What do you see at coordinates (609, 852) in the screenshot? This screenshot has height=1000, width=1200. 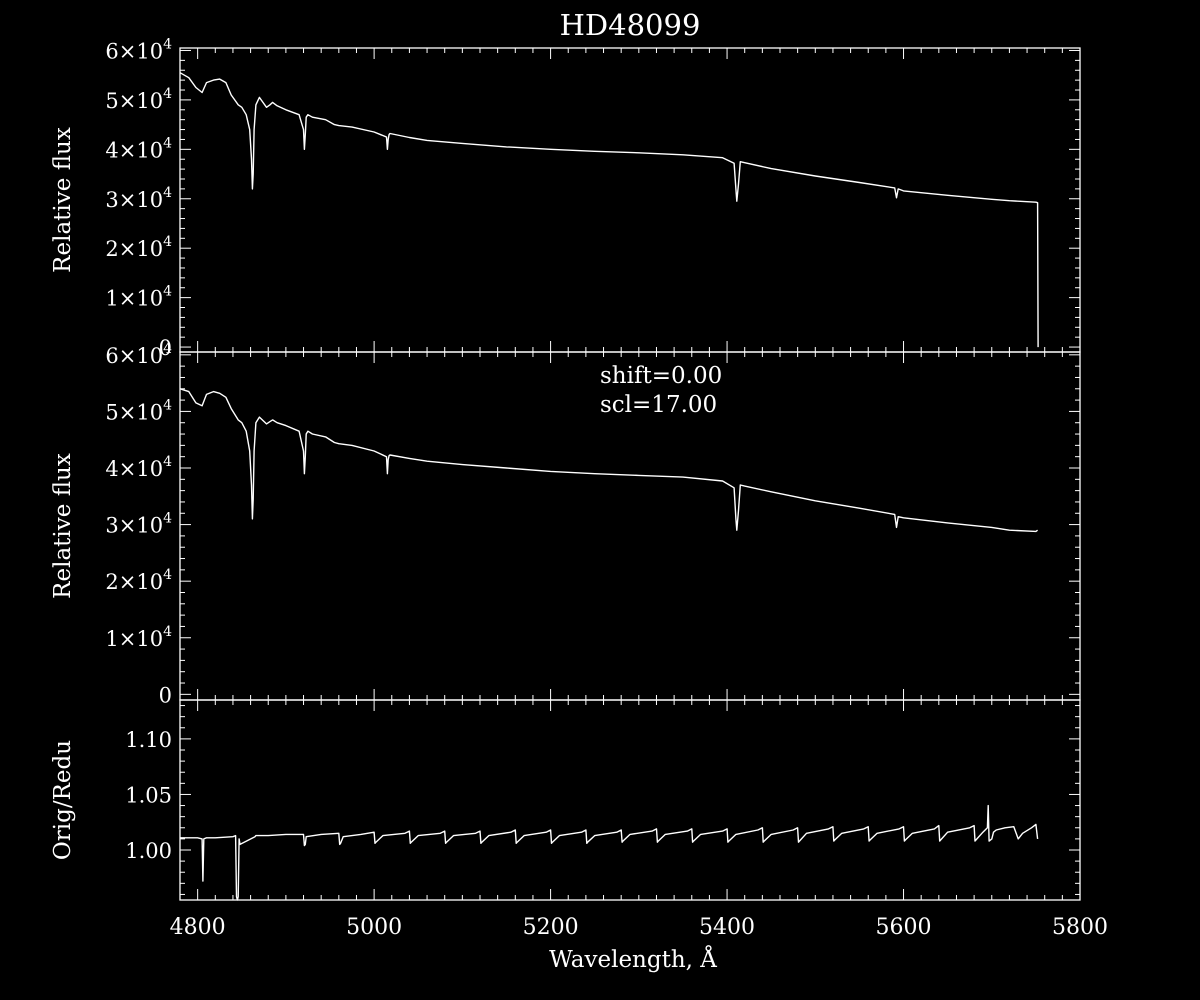 I see `panel-bottom-spectrum-line` at bounding box center [609, 852].